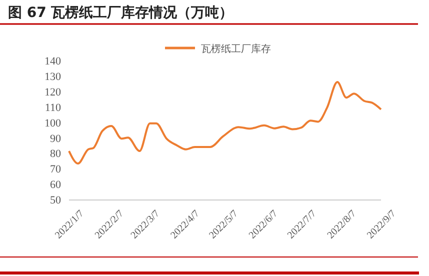 Image resolution: width=429 pixels, height=276 pixels. Describe the element at coordinates (53, 123) in the screenshot. I see `y-tick-label: 100` at that location.